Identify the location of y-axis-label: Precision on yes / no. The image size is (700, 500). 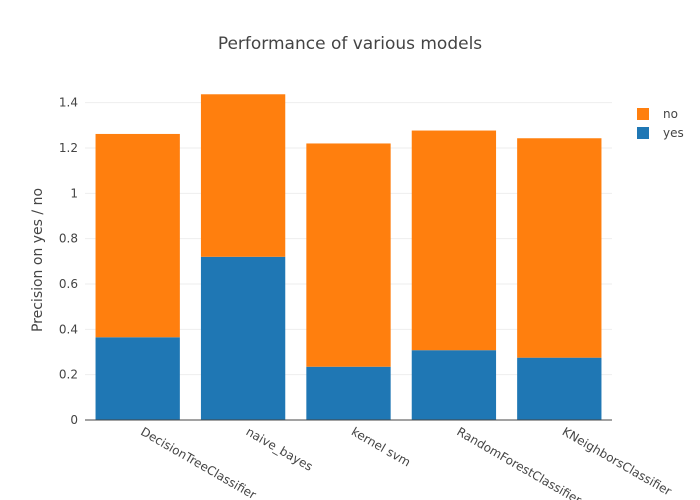
(38, 260).